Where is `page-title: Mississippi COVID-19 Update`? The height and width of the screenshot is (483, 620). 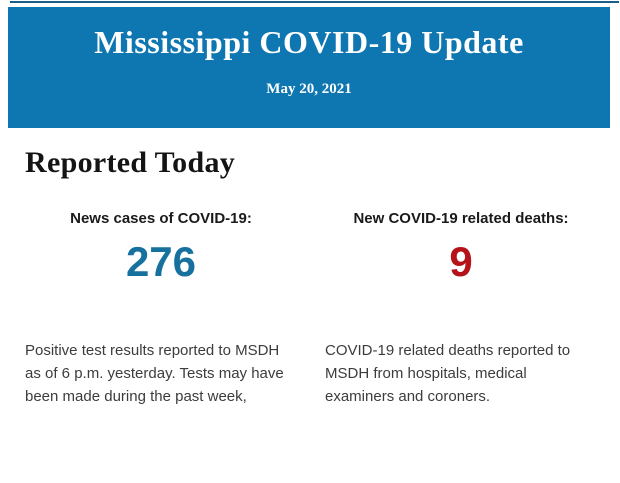 page-title: Mississippi COVID-19 Update is located at coordinates (309, 42).